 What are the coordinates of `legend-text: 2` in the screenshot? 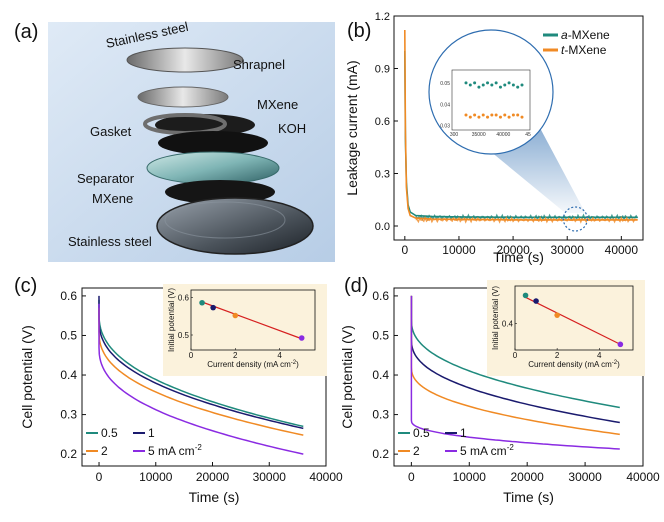 It's located at (416, 451).